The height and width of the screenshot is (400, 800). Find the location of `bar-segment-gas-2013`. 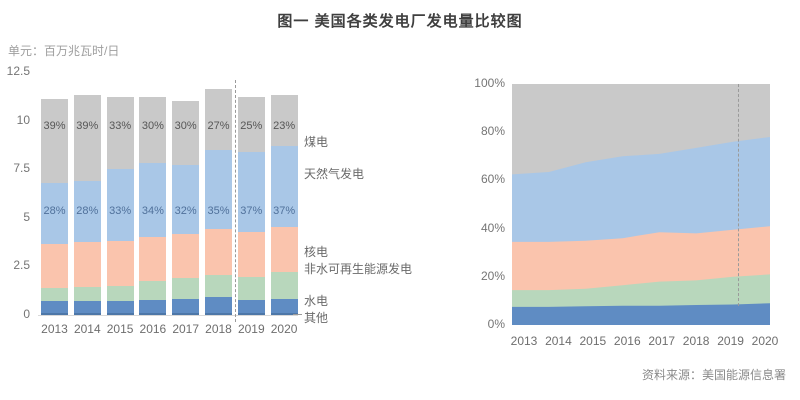

bar-segment-gas-2013 is located at coordinates (54, 213).